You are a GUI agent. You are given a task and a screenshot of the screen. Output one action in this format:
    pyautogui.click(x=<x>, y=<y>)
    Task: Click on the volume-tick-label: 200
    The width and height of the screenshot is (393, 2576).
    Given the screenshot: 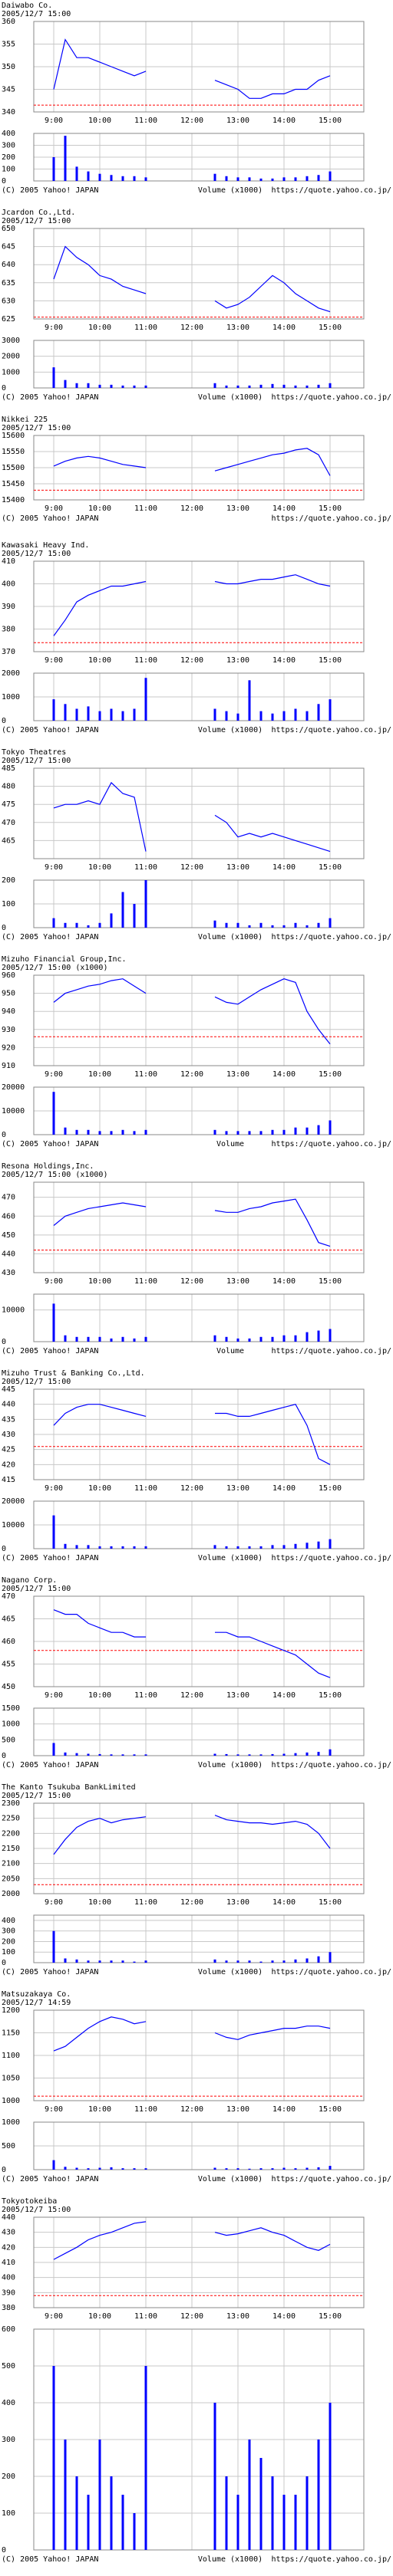 What is the action you would take?
    pyautogui.click(x=9, y=2477)
    